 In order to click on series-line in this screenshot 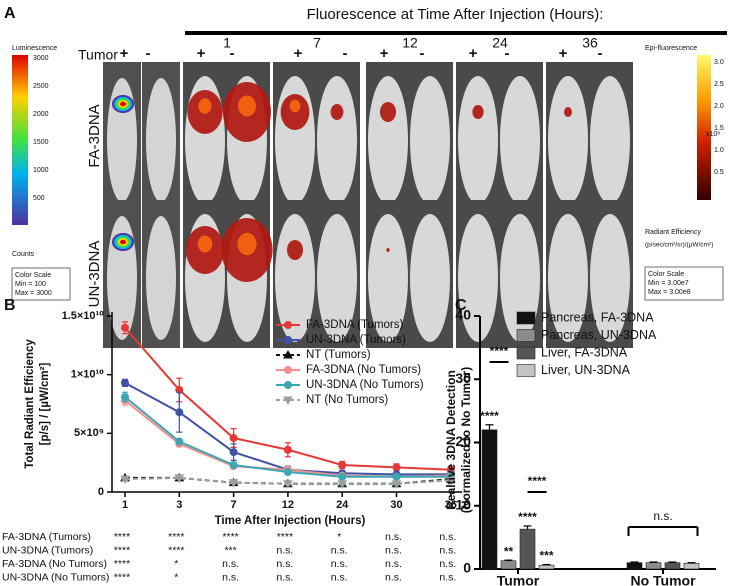, I will do `click(287, 438)`.